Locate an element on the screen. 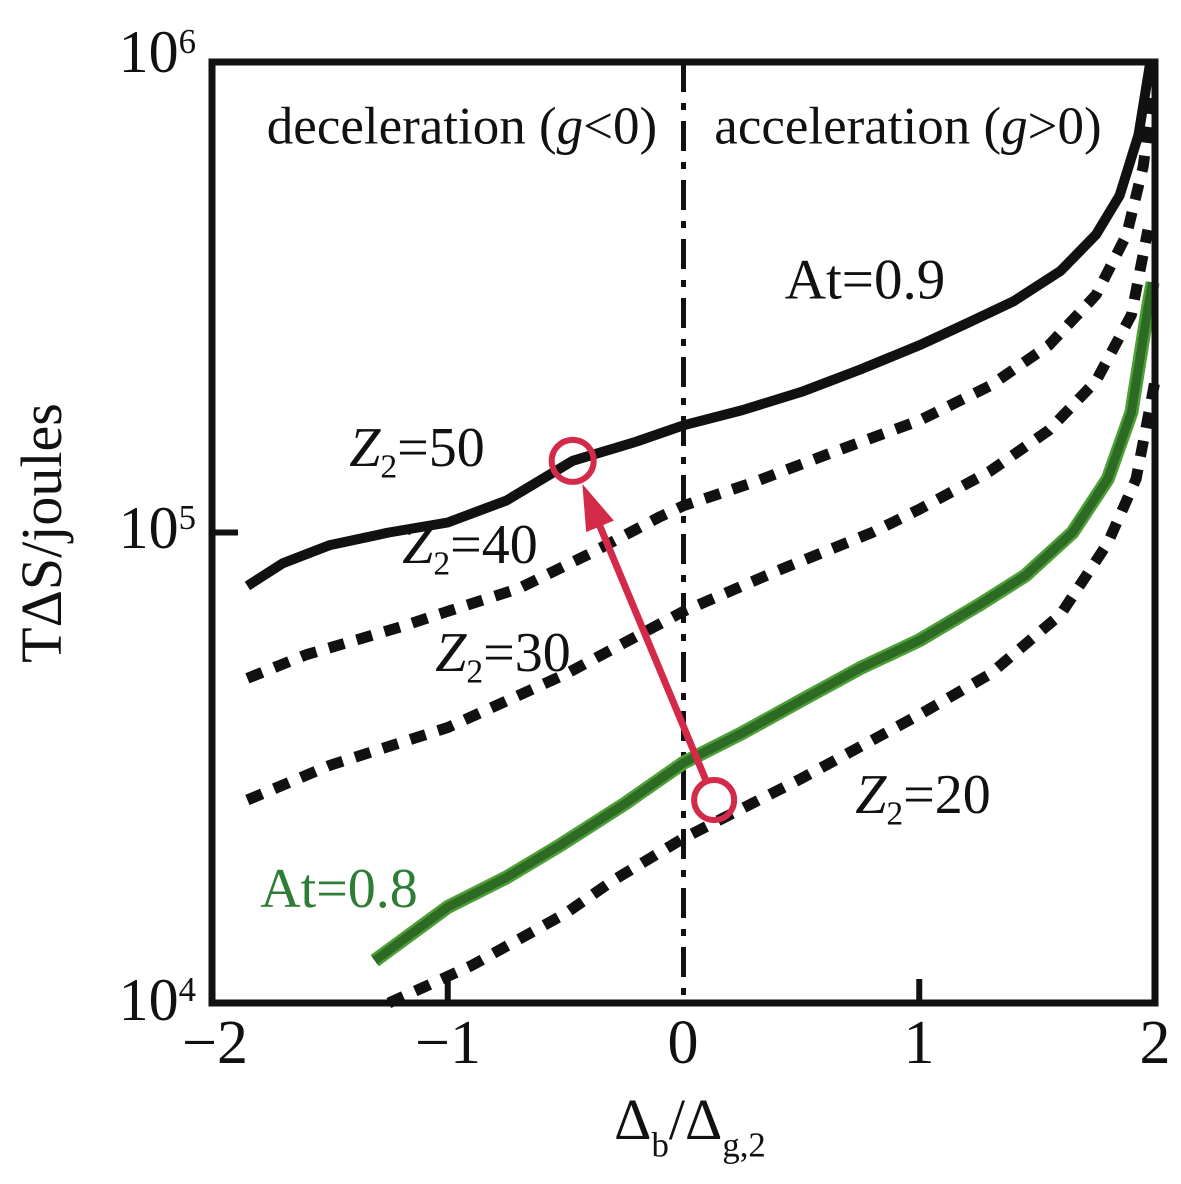 The height and width of the screenshot is (1184, 1181). acceleration-region-label: acceleration (g>0) is located at coordinates (908, 126).